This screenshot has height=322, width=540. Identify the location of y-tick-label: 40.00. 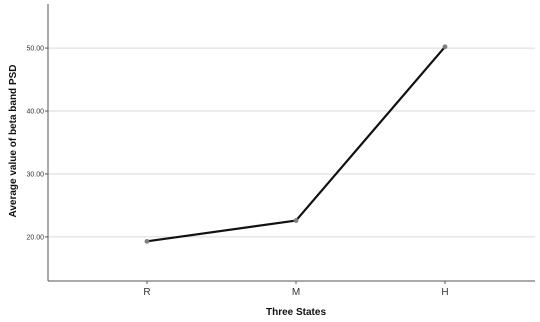
(35, 112).